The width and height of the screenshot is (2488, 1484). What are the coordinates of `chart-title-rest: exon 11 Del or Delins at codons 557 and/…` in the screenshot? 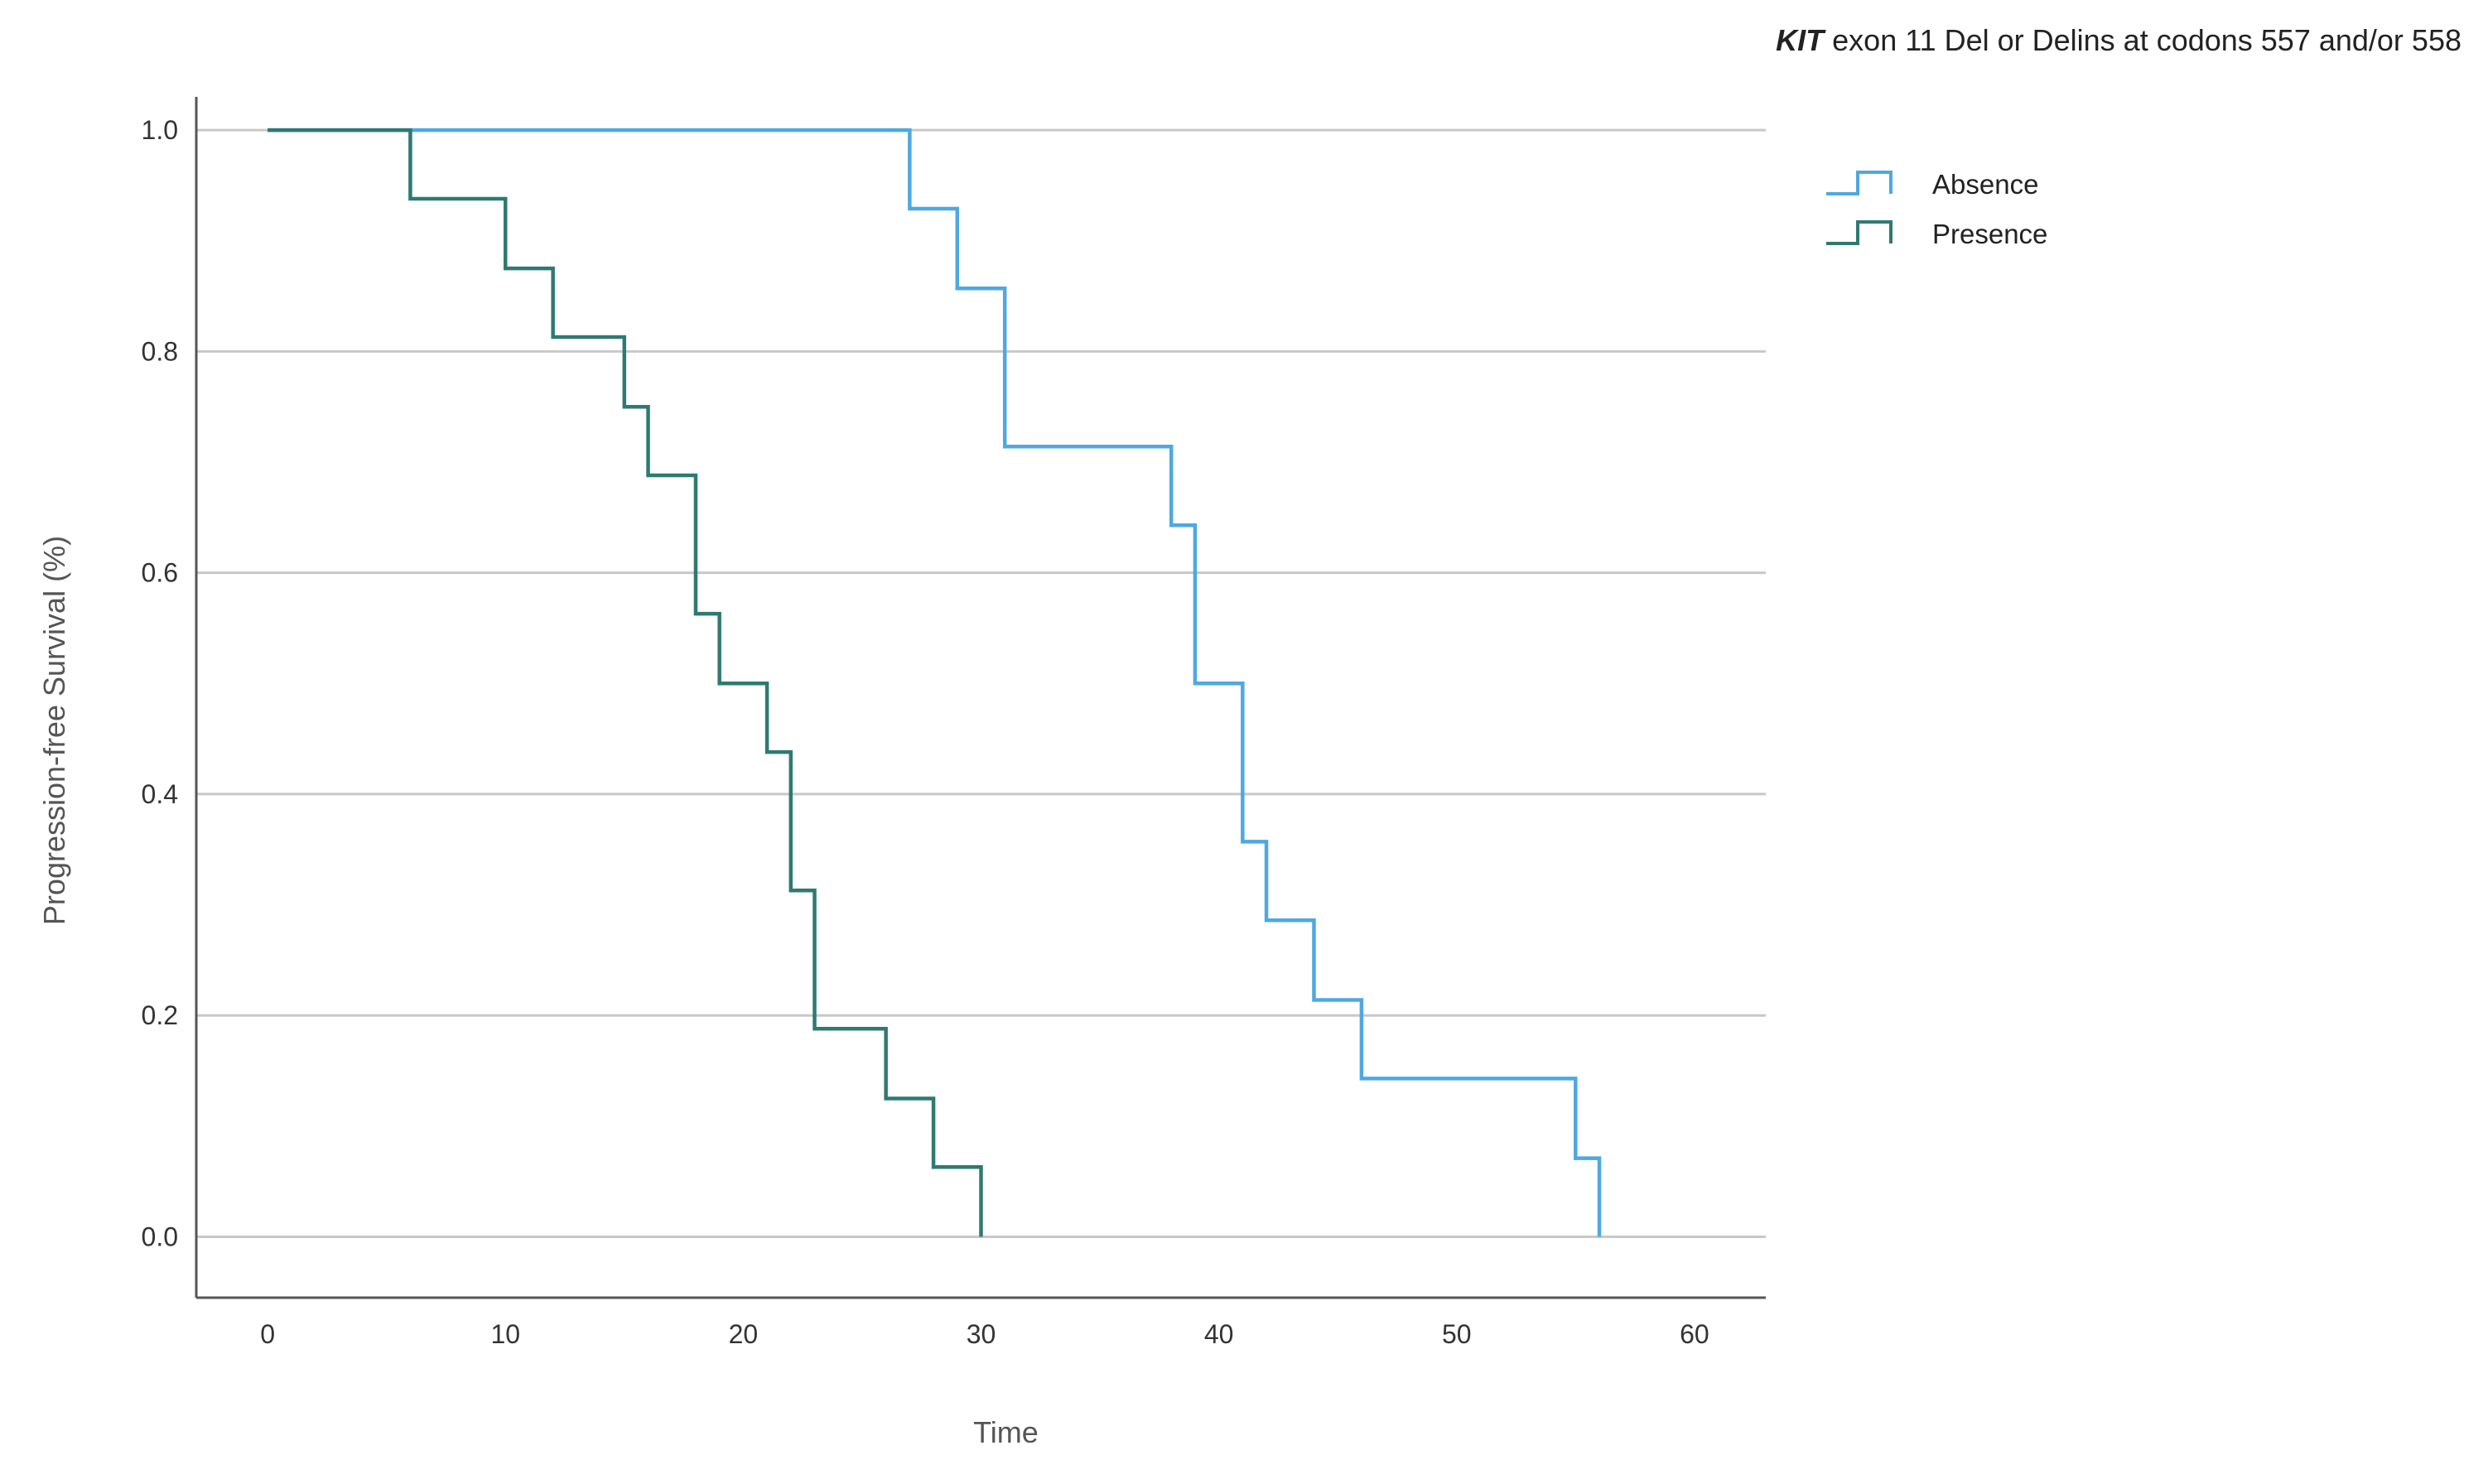 It's located at (2142, 40).